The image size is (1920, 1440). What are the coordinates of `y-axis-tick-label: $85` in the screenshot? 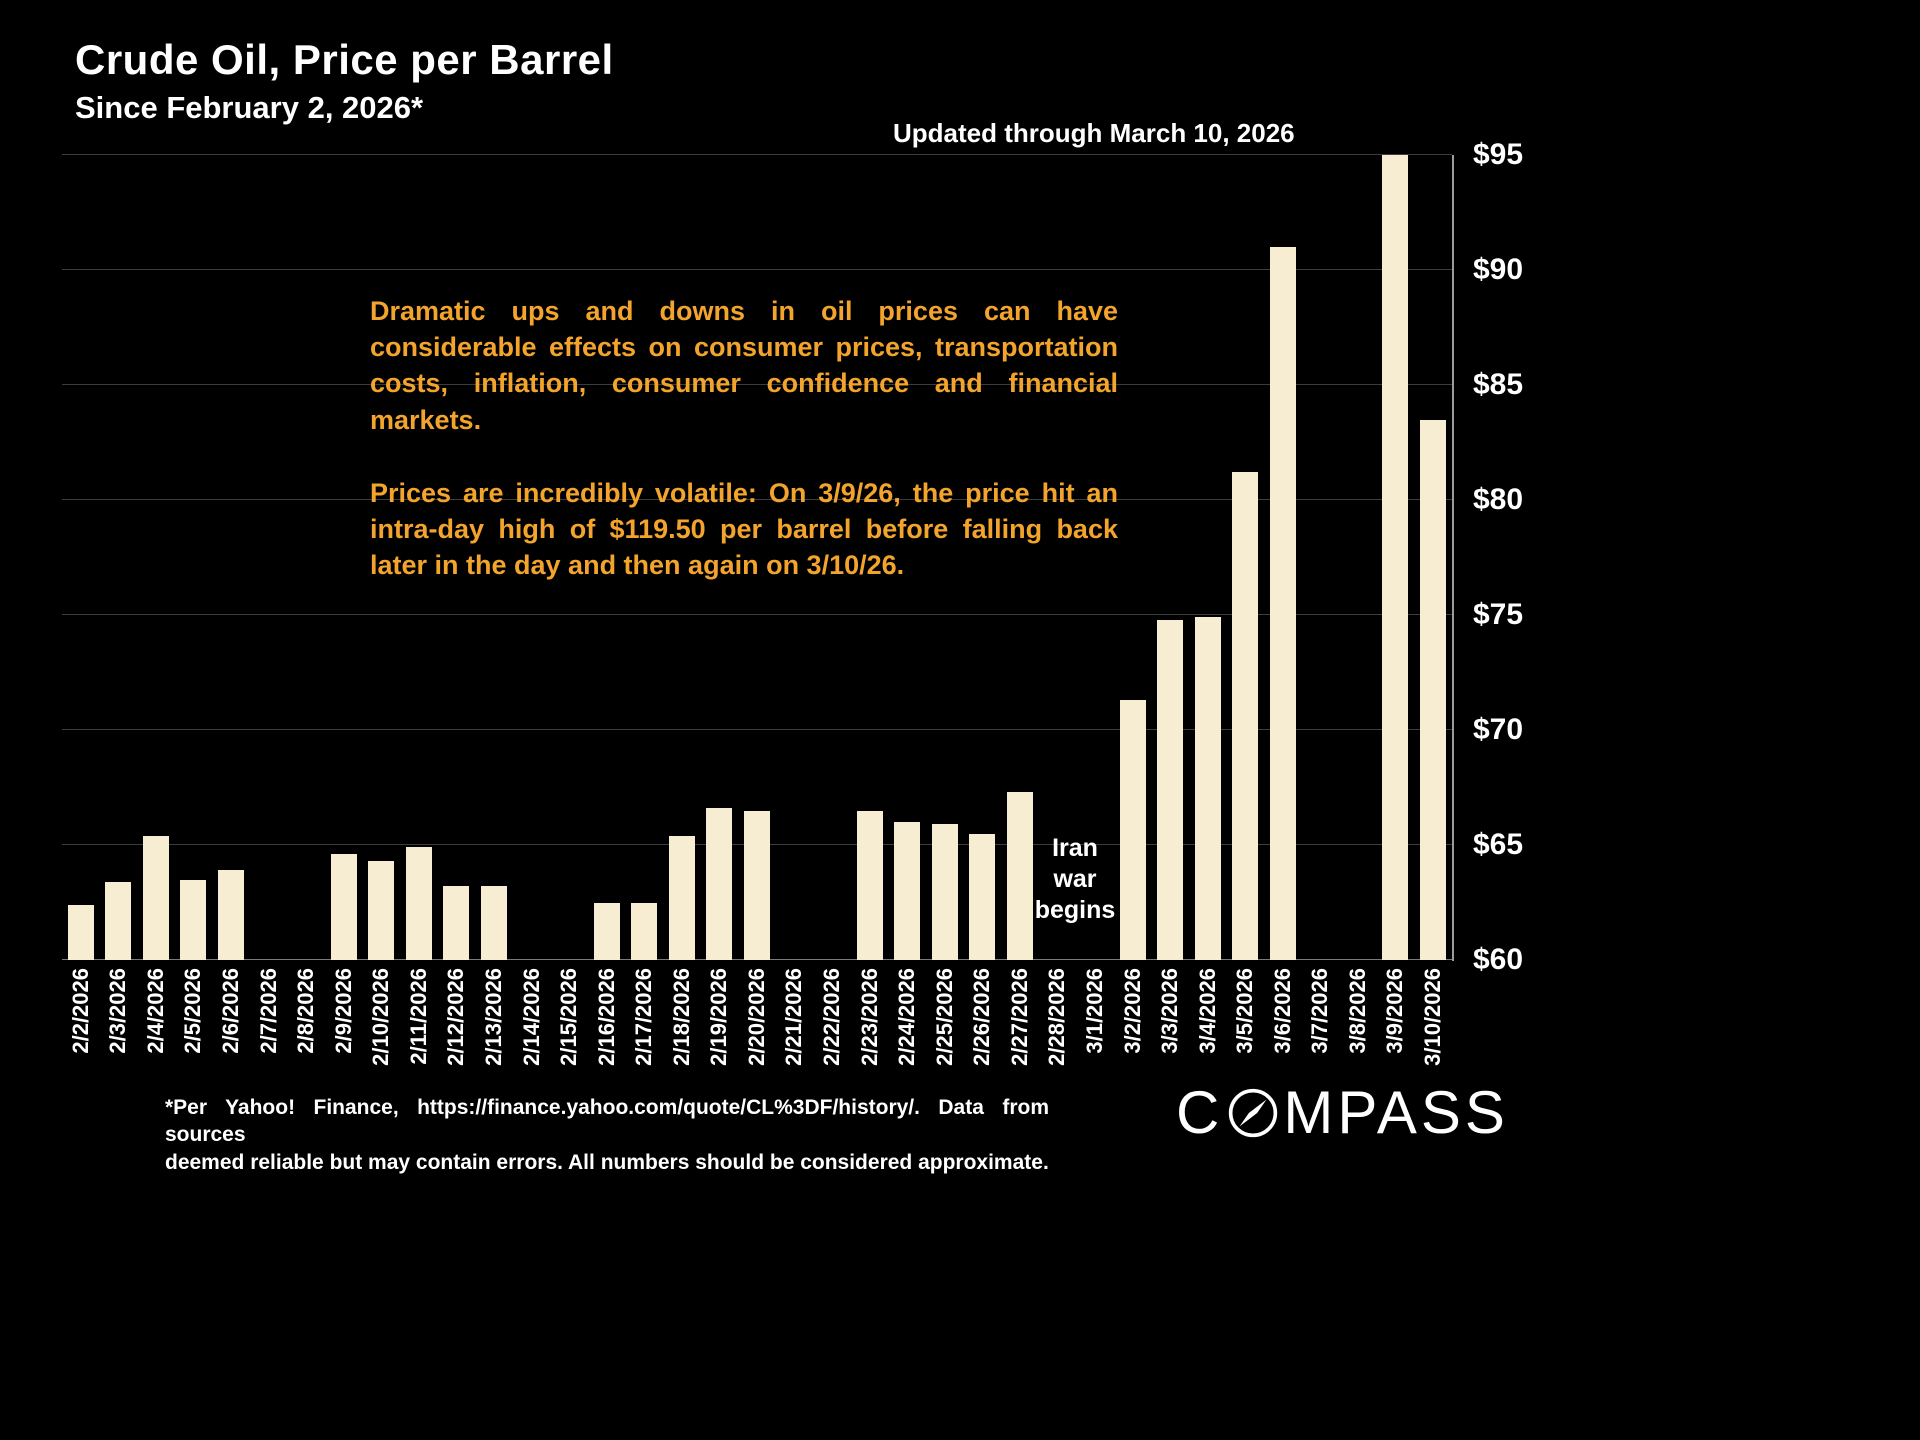 It's located at (1498, 384).